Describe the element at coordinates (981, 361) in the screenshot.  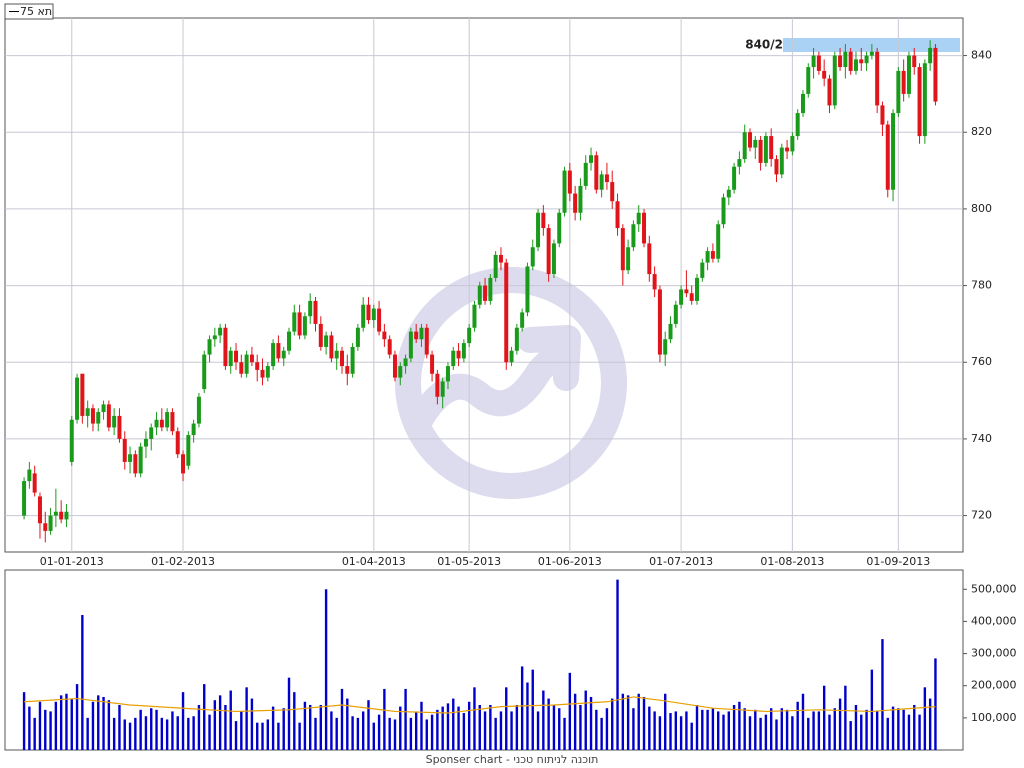
I see `y-tick-label: 760` at that location.